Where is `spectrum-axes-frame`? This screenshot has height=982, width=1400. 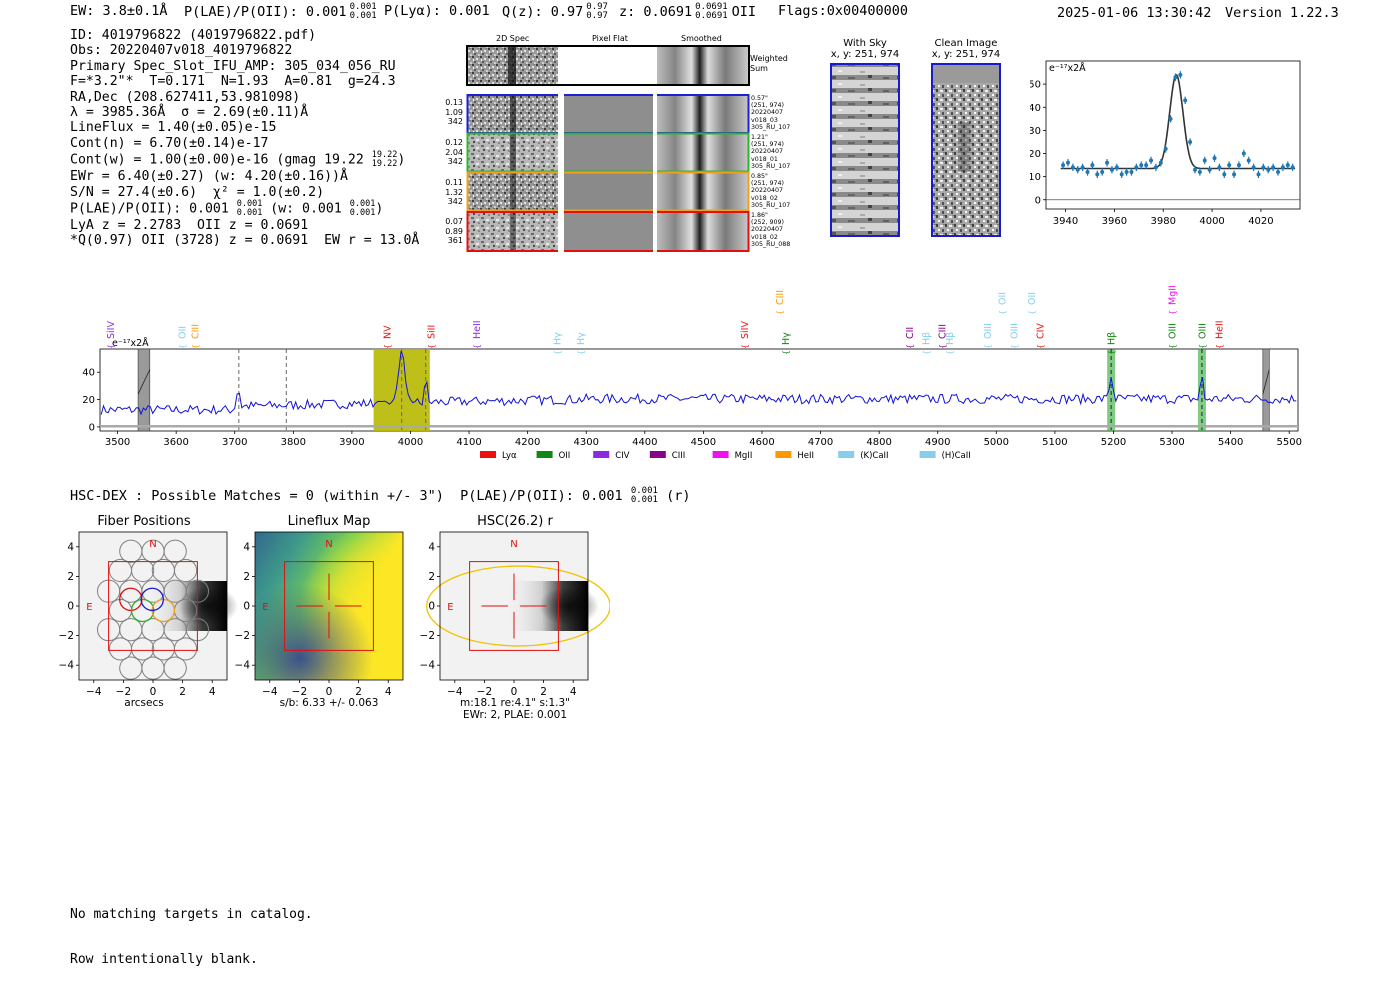 spectrum-axes-frame is located at coordinates (699, 390).